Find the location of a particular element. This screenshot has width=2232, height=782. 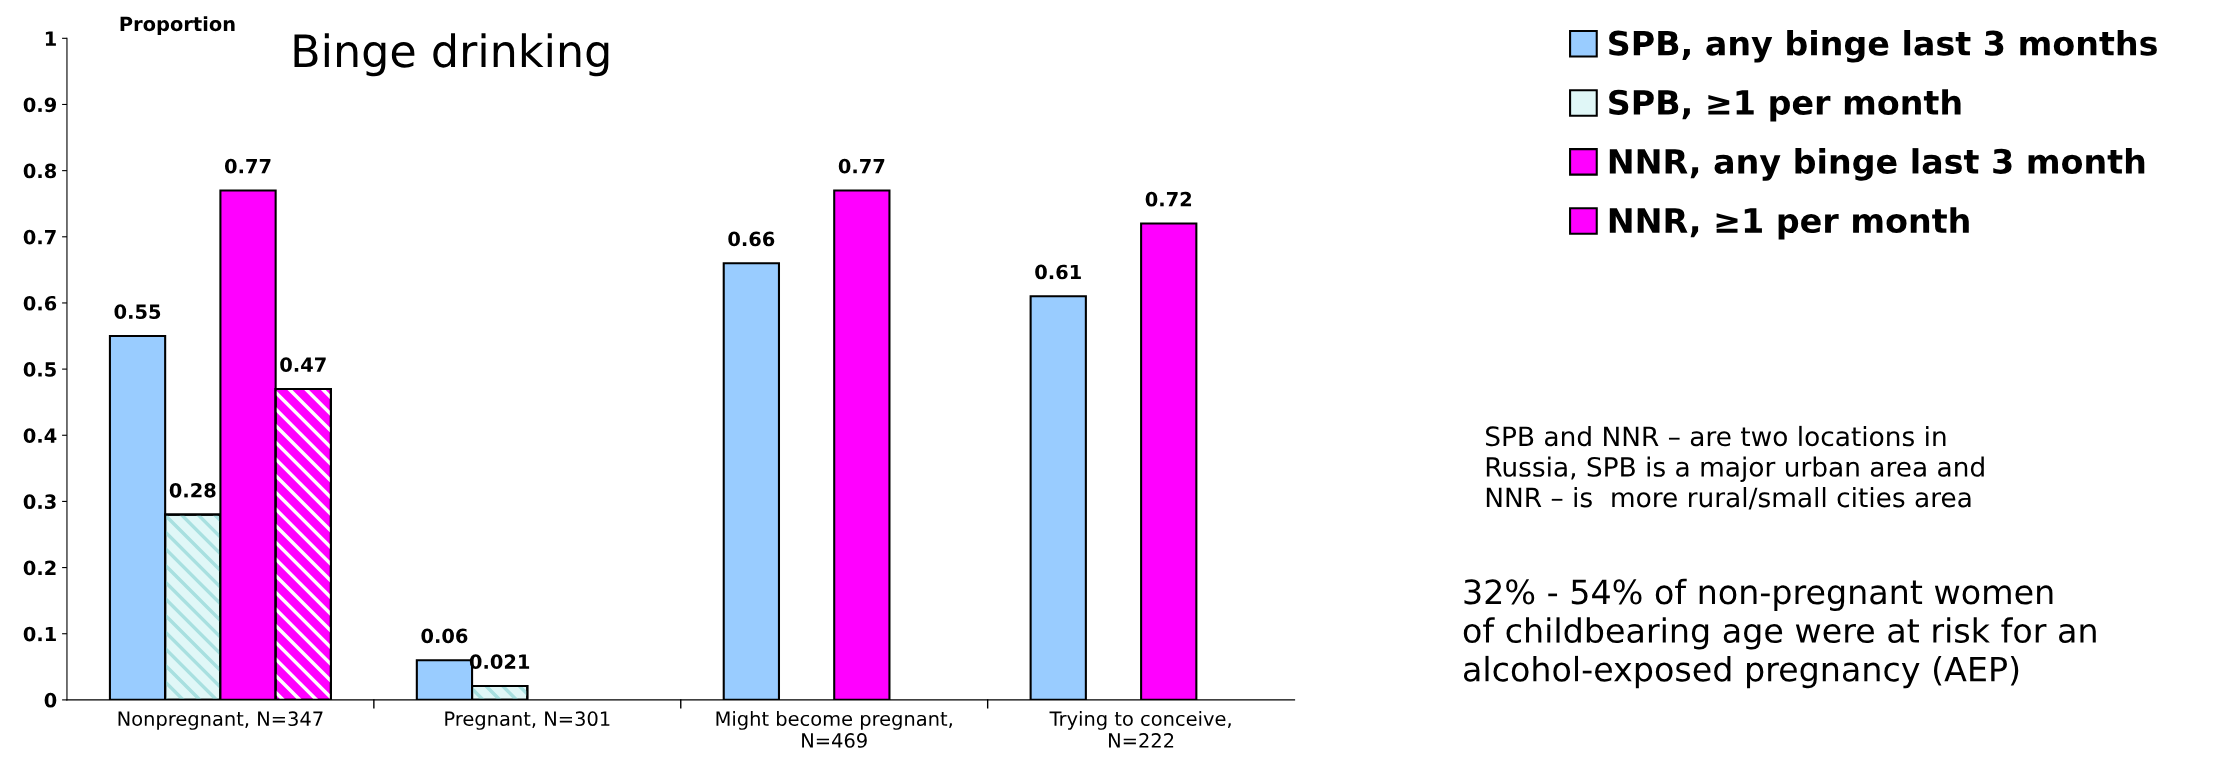

y-tick-label: 0.5 is located at coordinates (39, 369).